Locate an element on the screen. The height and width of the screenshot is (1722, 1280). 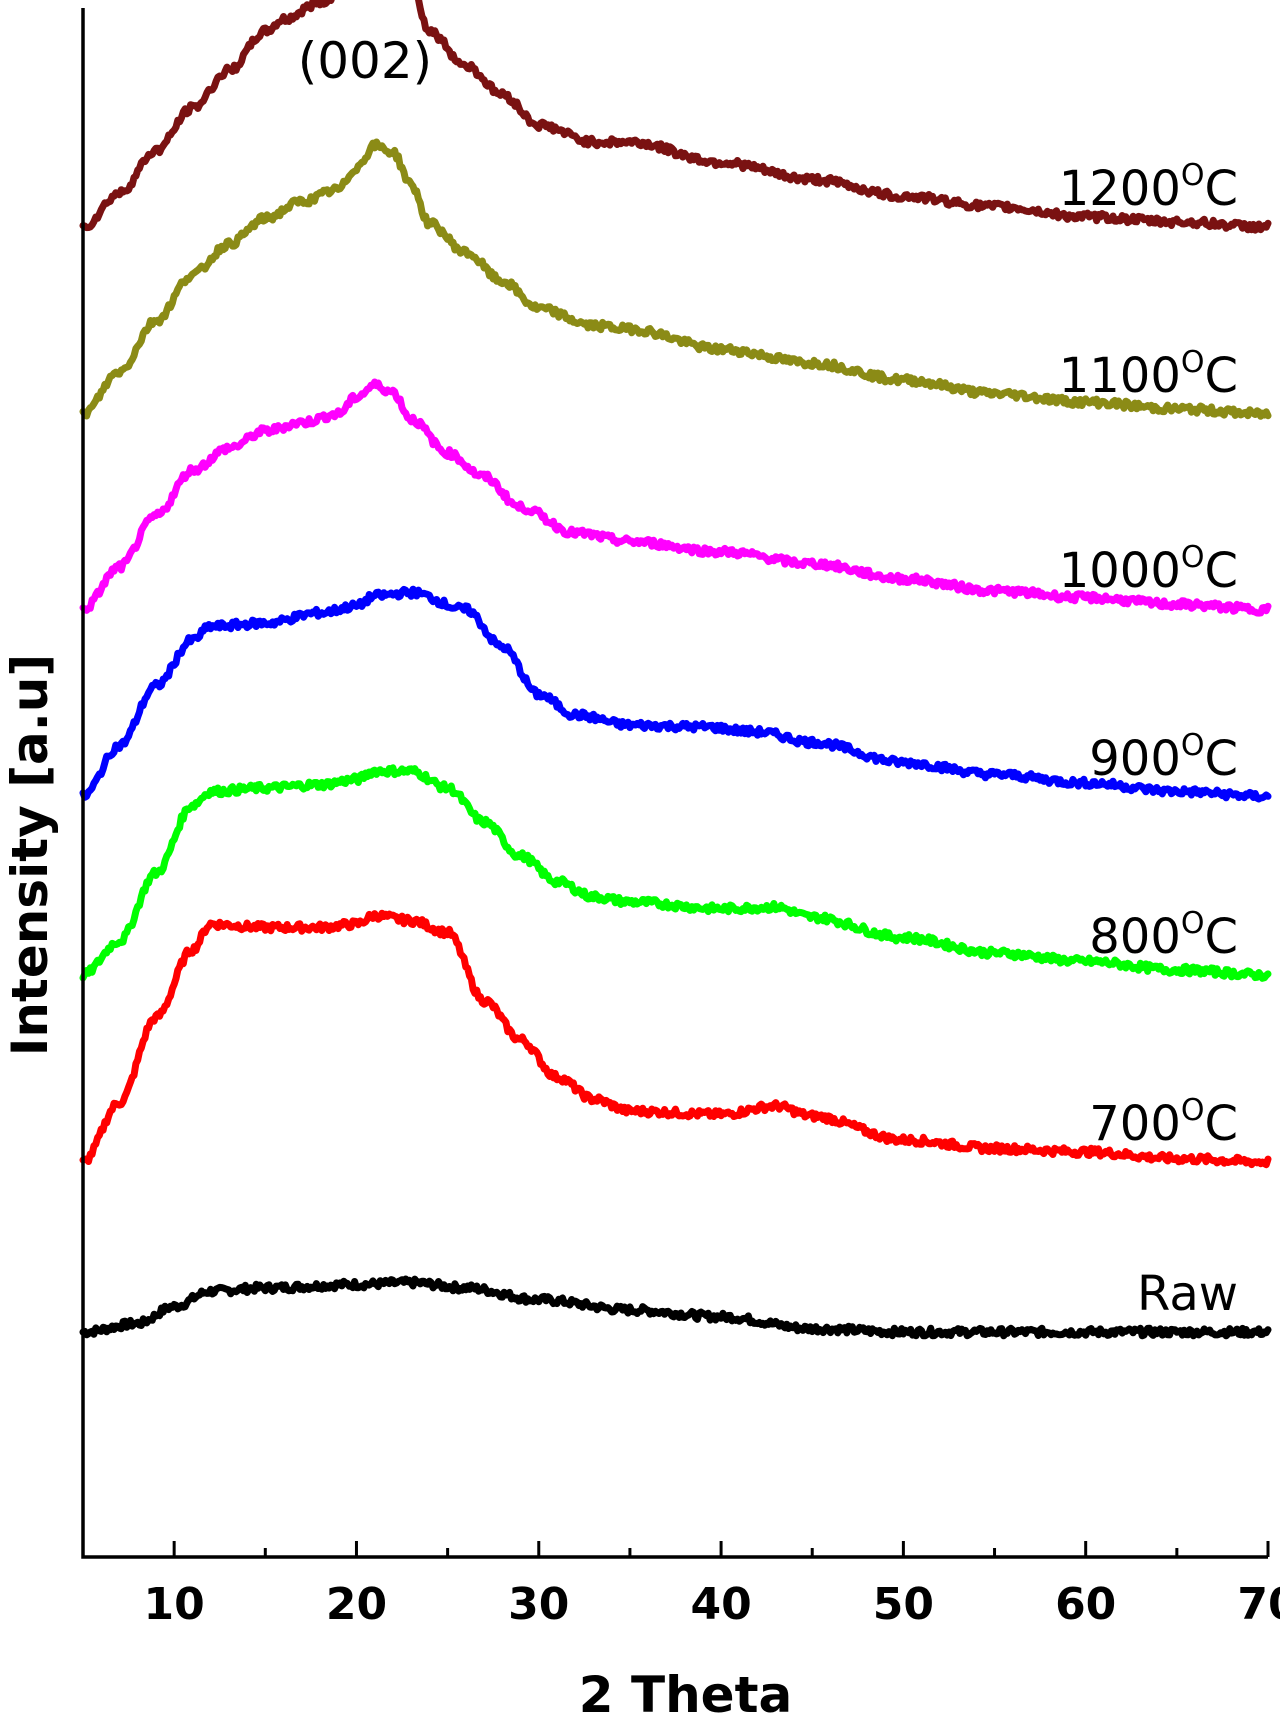
series-label: Raw is located at coordinates (1187, 1294).